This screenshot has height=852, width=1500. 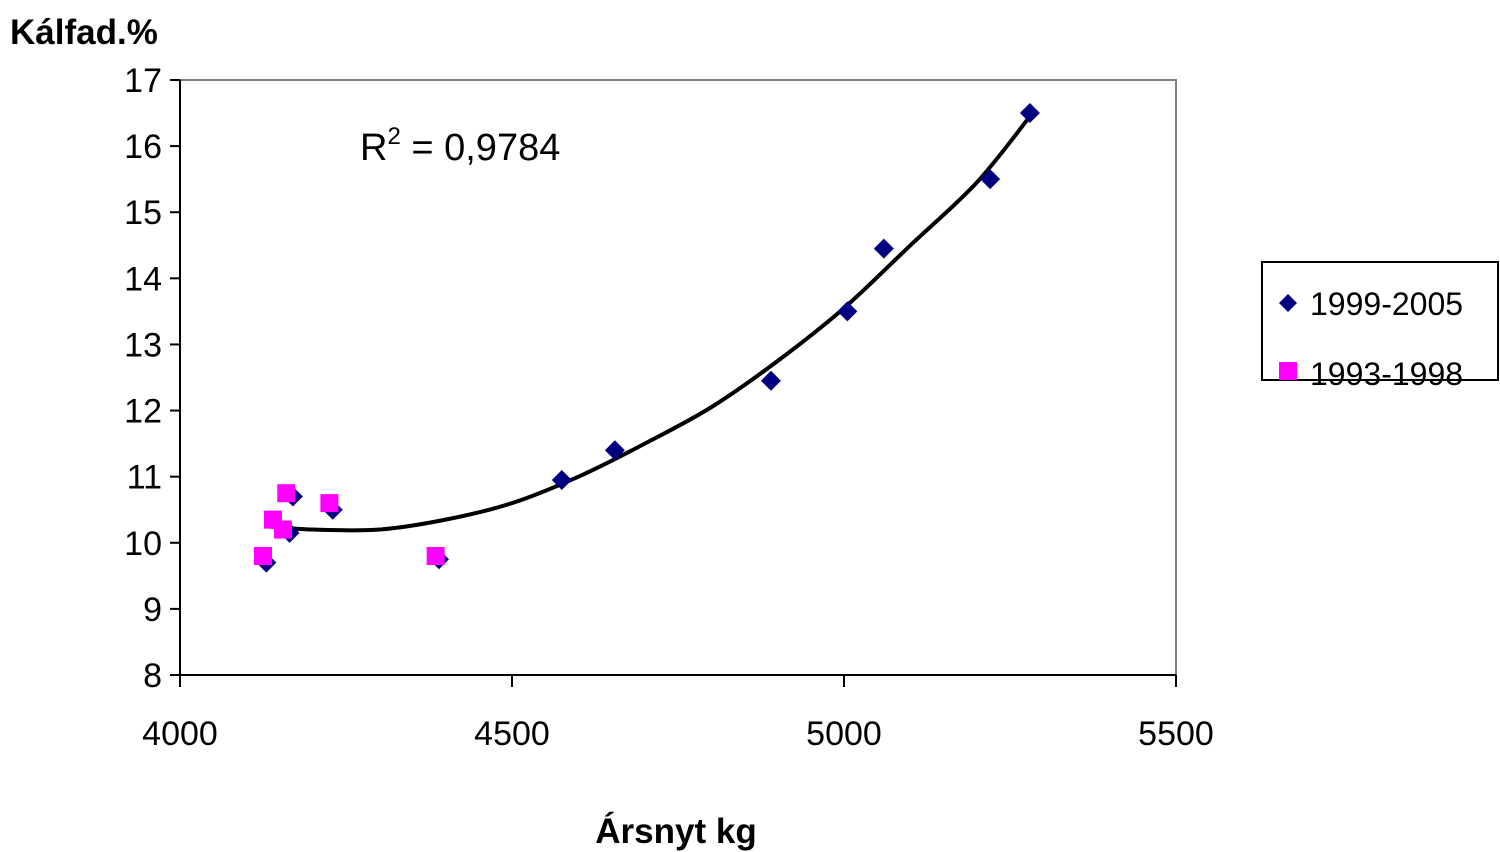 I want to click on legend: 1999-2005 1993-1998, so click(x=1380, y=326).